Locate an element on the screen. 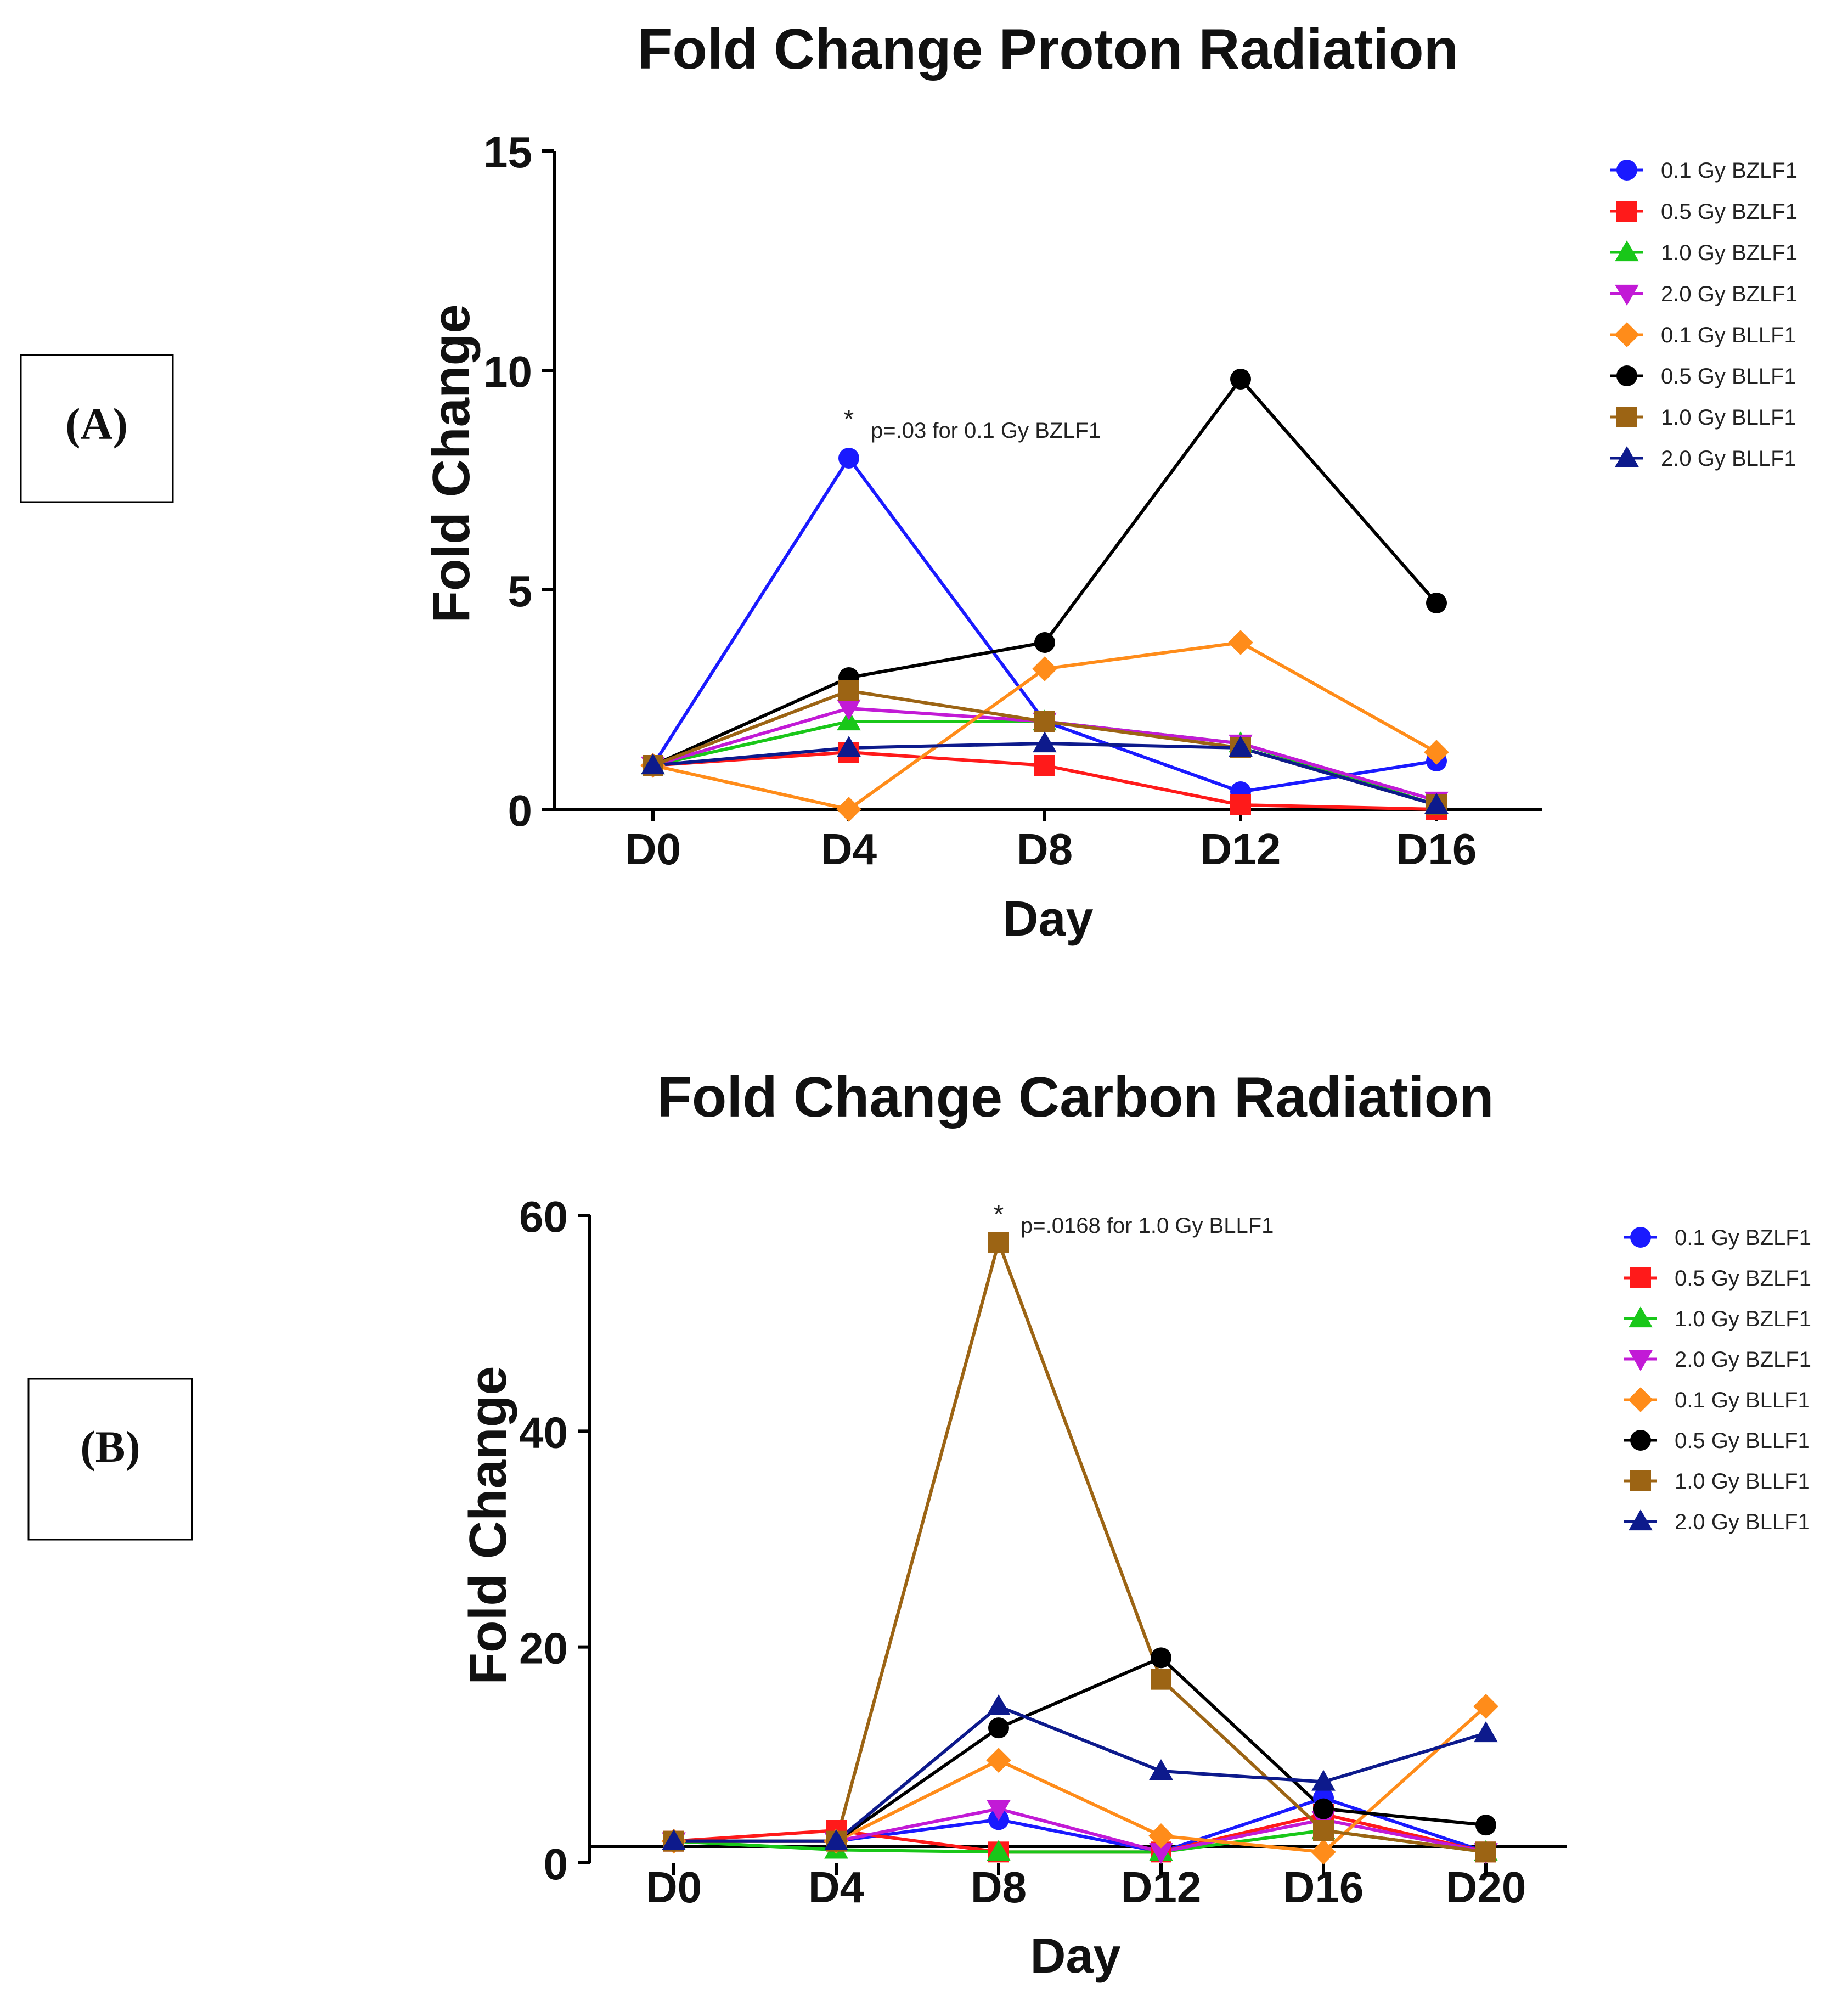  point-0-5-gy-bllf1-d12 is located at coordinates (1241, 380).